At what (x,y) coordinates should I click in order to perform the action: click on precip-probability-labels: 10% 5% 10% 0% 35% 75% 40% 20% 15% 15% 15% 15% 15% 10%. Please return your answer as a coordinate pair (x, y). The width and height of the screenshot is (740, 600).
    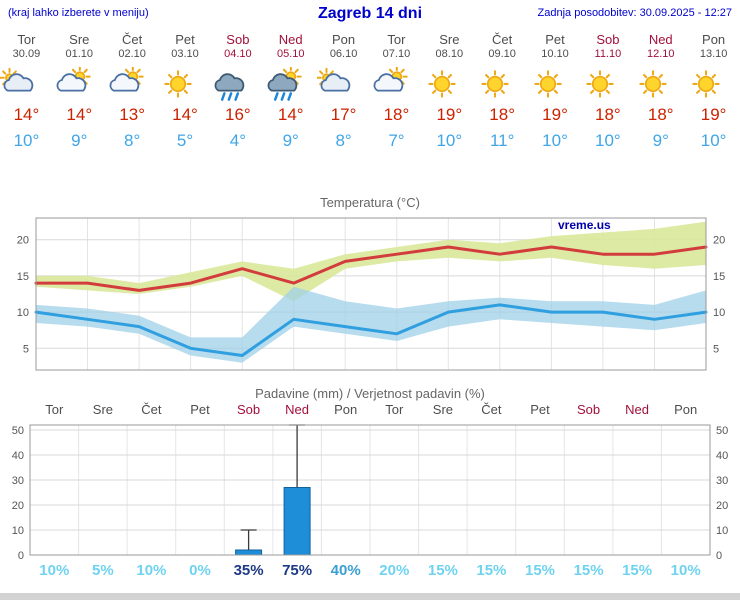
    Looking at the image, I should click on (369, 570).